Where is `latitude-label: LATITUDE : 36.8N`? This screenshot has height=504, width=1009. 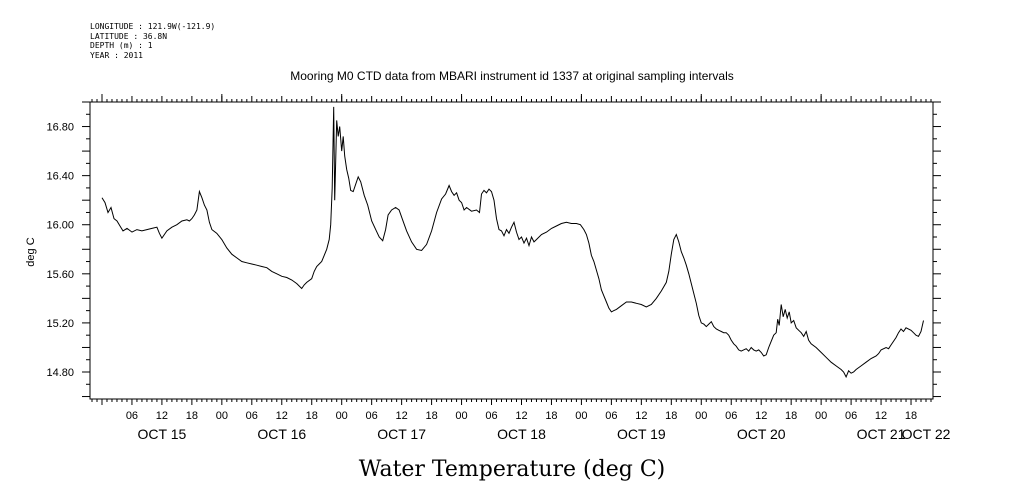 latitude-label: LATITUDE : 36.8N is located at coordinates (129, 36).